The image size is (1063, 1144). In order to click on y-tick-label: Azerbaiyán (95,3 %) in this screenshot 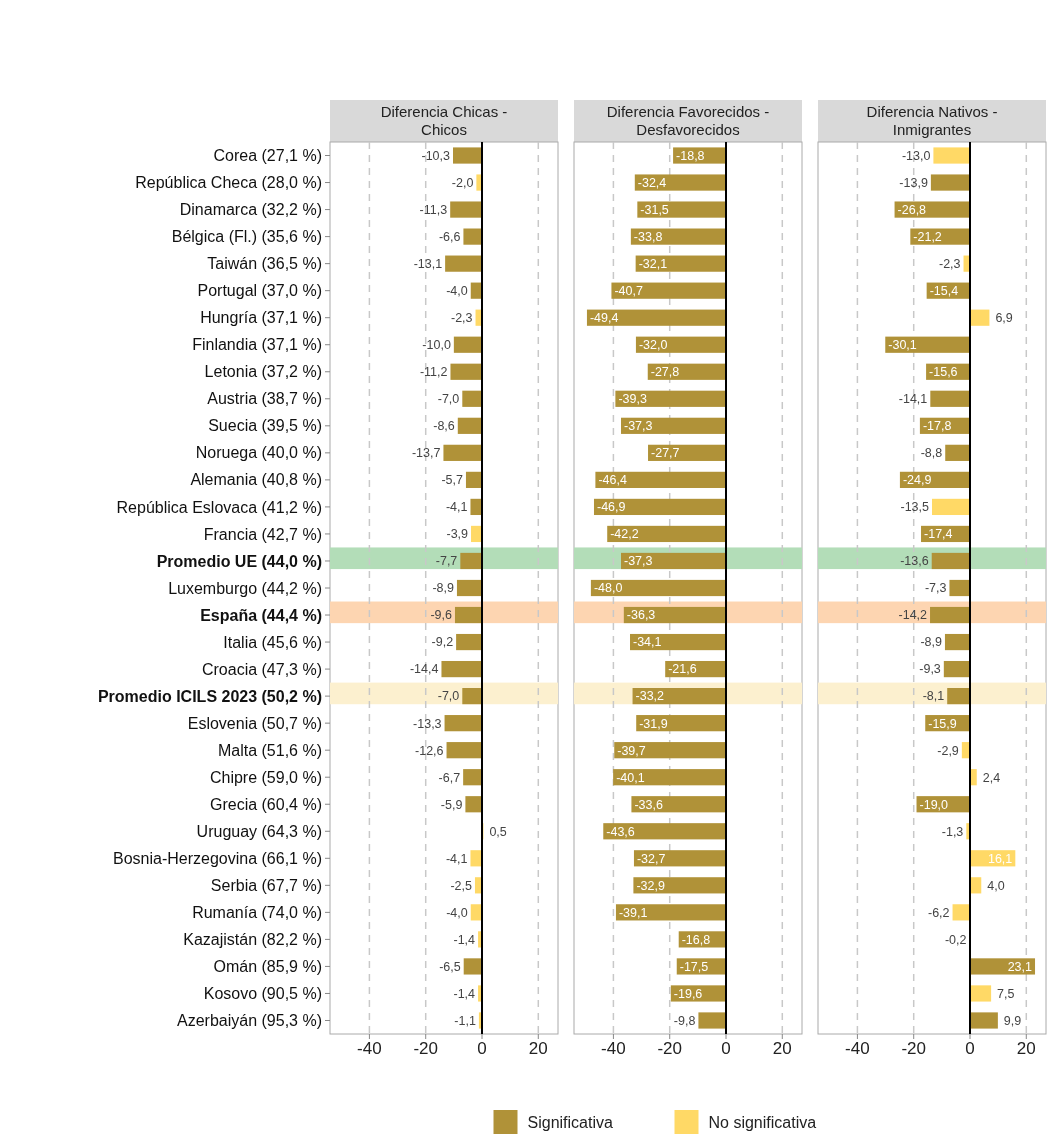, I will do `click(249, 1021)`.